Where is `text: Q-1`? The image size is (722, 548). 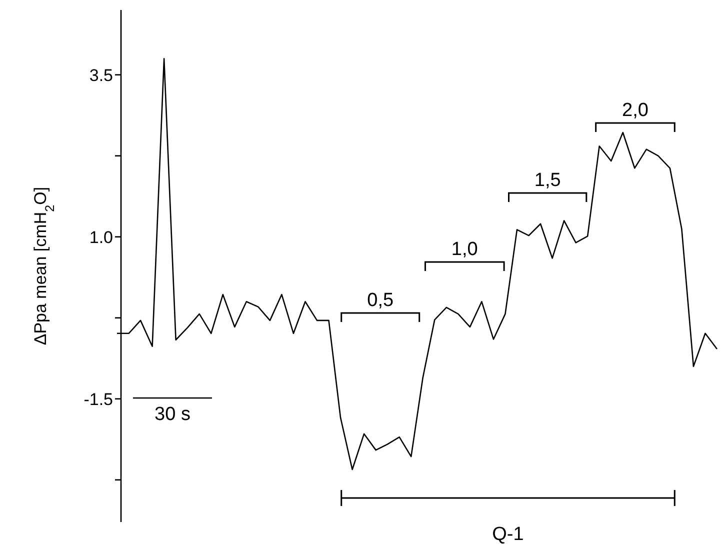 text: Q-1 is located at coordinates (508, 534).